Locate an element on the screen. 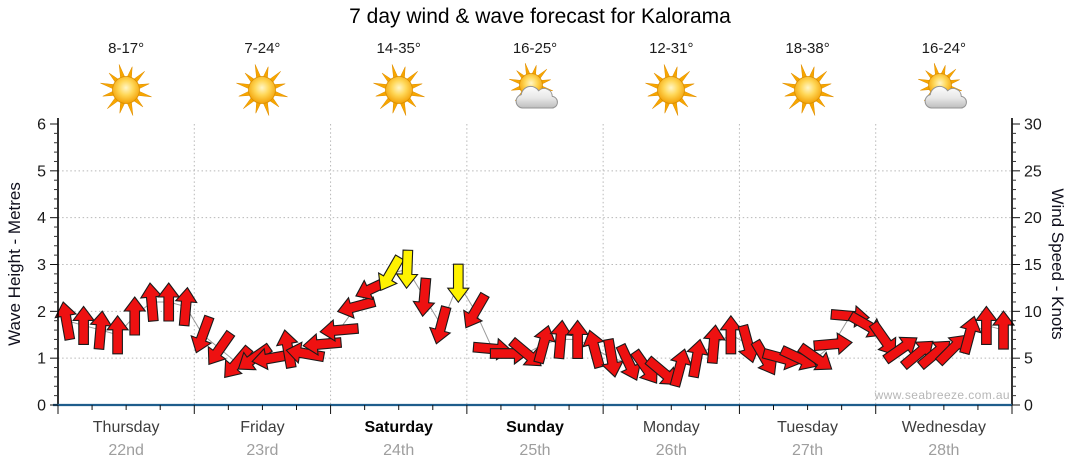 Image resolution: width=1080 pixels, height=475 pixels. y-tick-label-left: 1 is located at coordinates (41, 359).